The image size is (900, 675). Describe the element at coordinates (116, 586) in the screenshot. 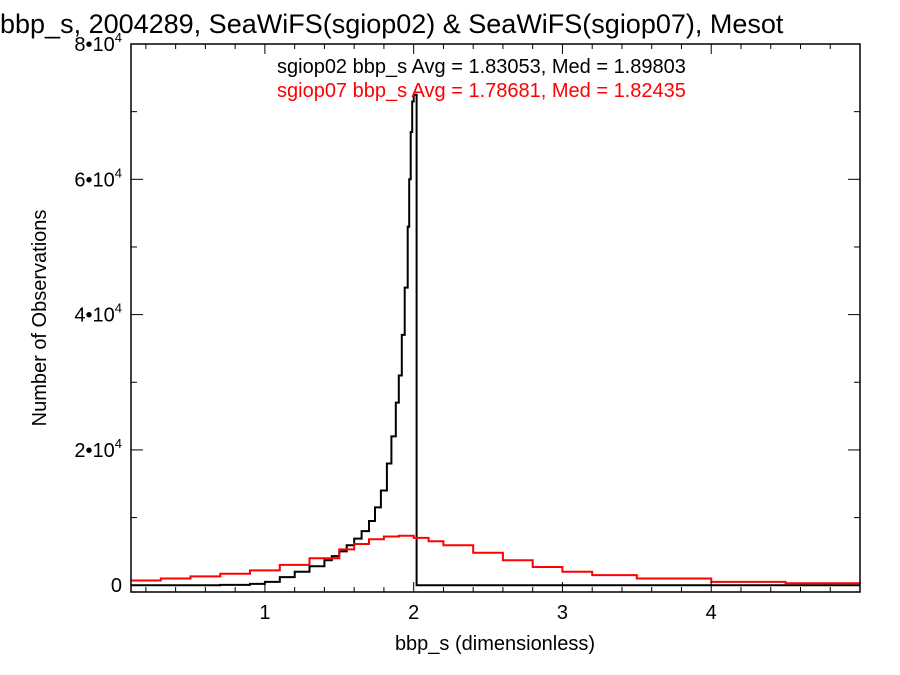

I see `y-tick-label: 0` at that location.